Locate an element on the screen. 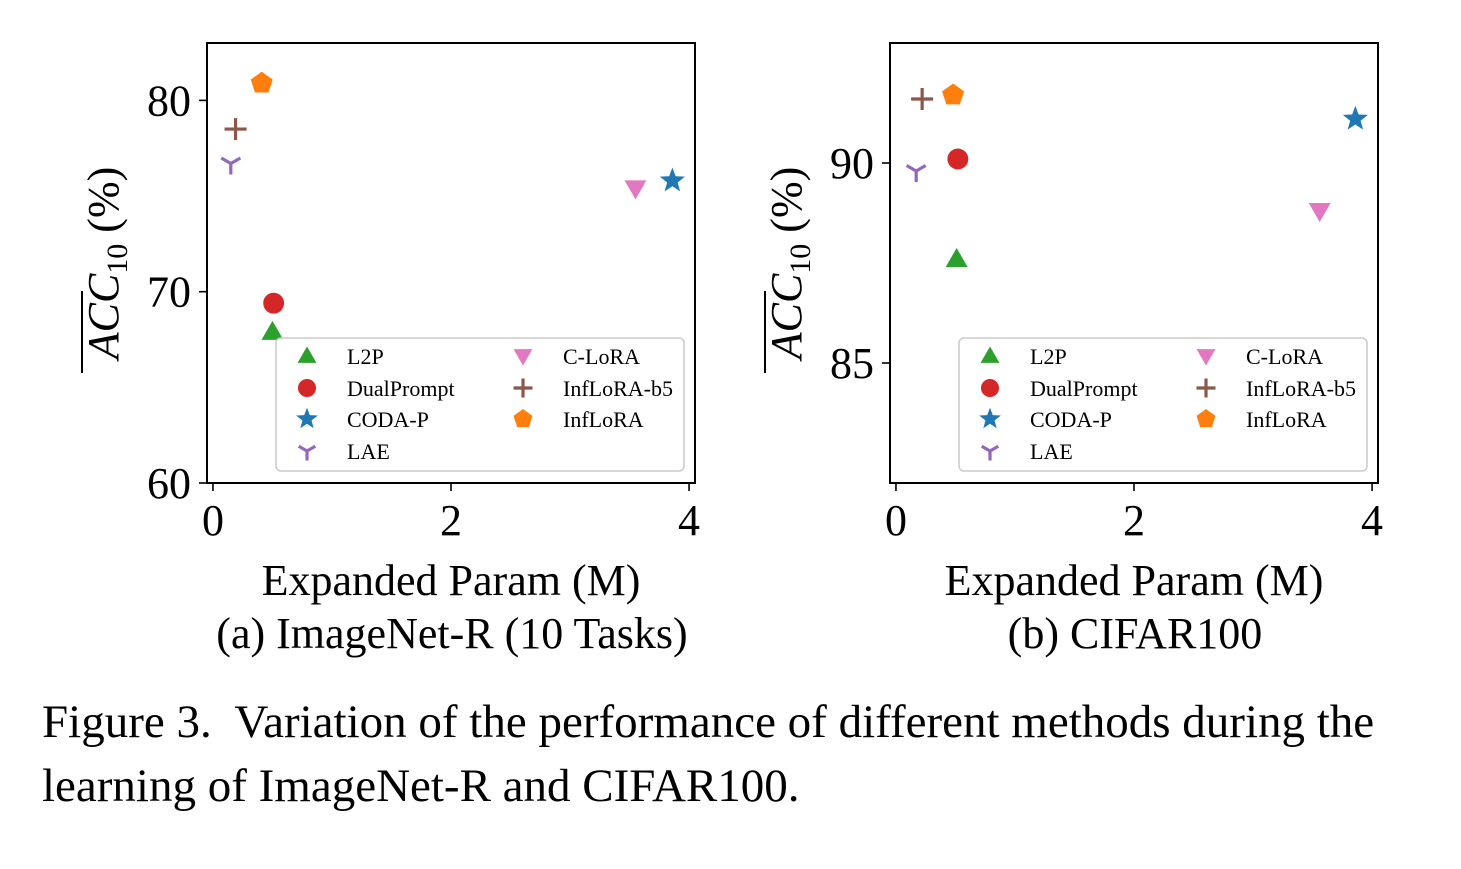 This screenshot has height=869, width=1461. caption-label: Figure 3. is located at coordinates (127, 722).